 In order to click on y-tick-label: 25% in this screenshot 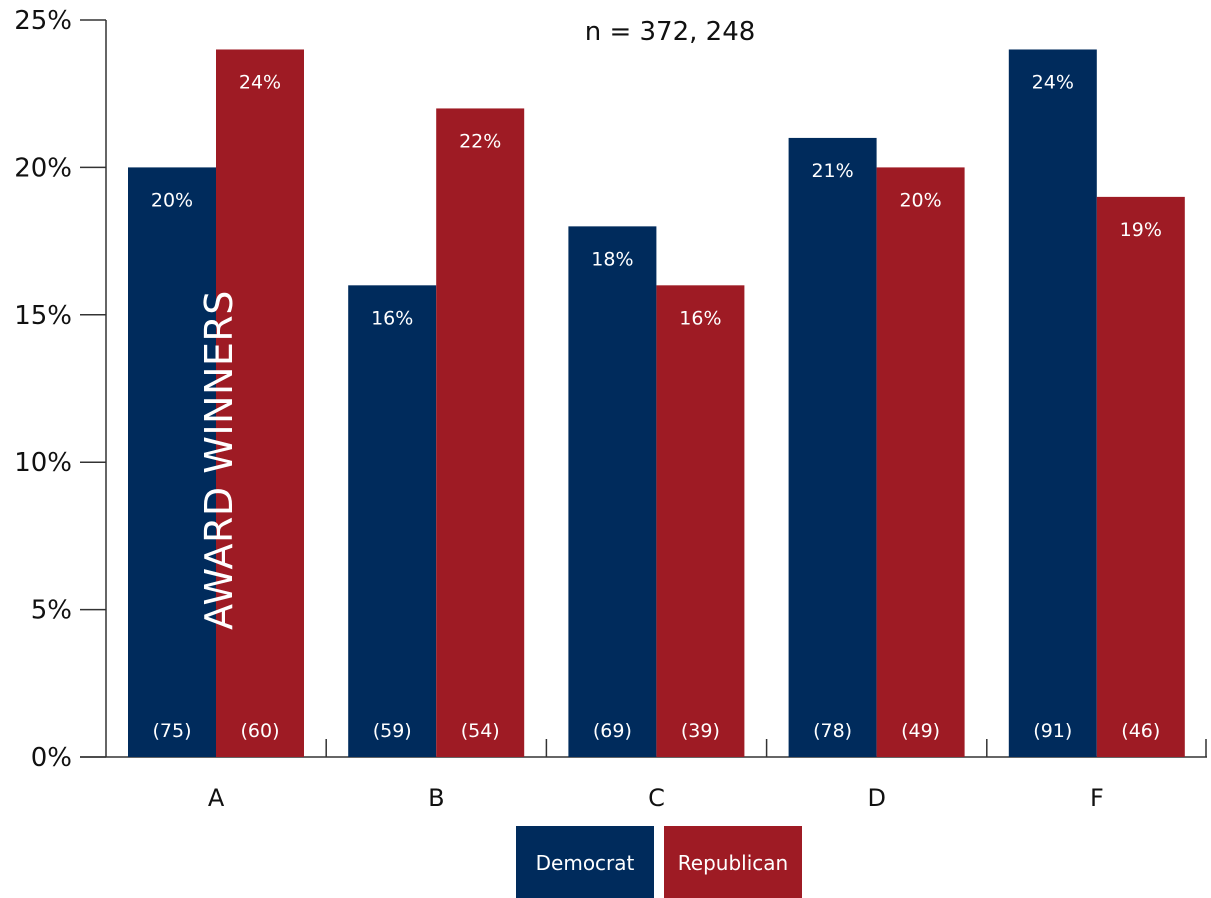, I will do `click(43, 21)`.